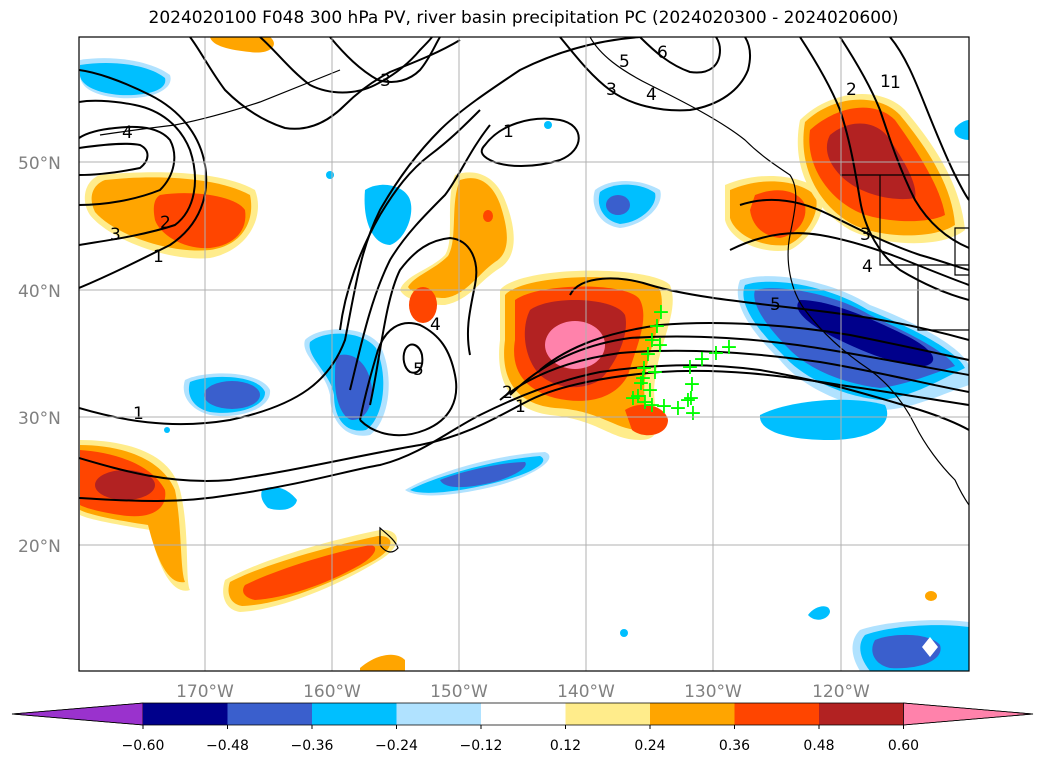 The width and height of the screenshot is (1047, 765). Describe the element at coordinates (649, 746) in the screenshot. I see `colorbar-tick-label: 0.24` at that location.